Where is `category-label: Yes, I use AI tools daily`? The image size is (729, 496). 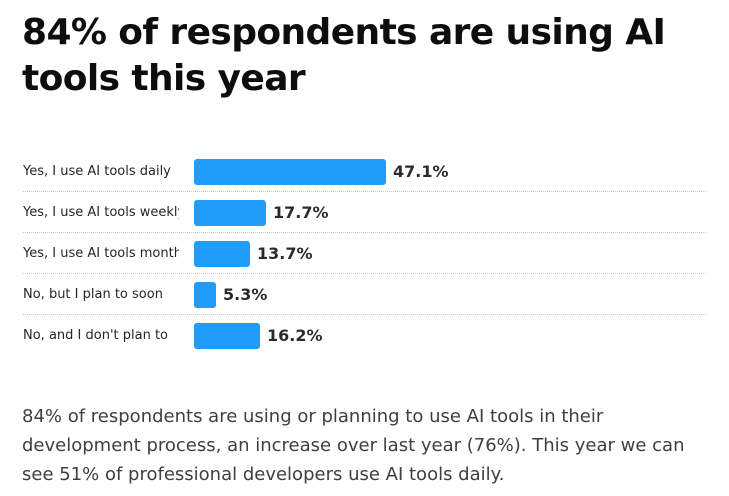 category-label: Yes, I use AI tools daily is located at coordinates (97, 171).